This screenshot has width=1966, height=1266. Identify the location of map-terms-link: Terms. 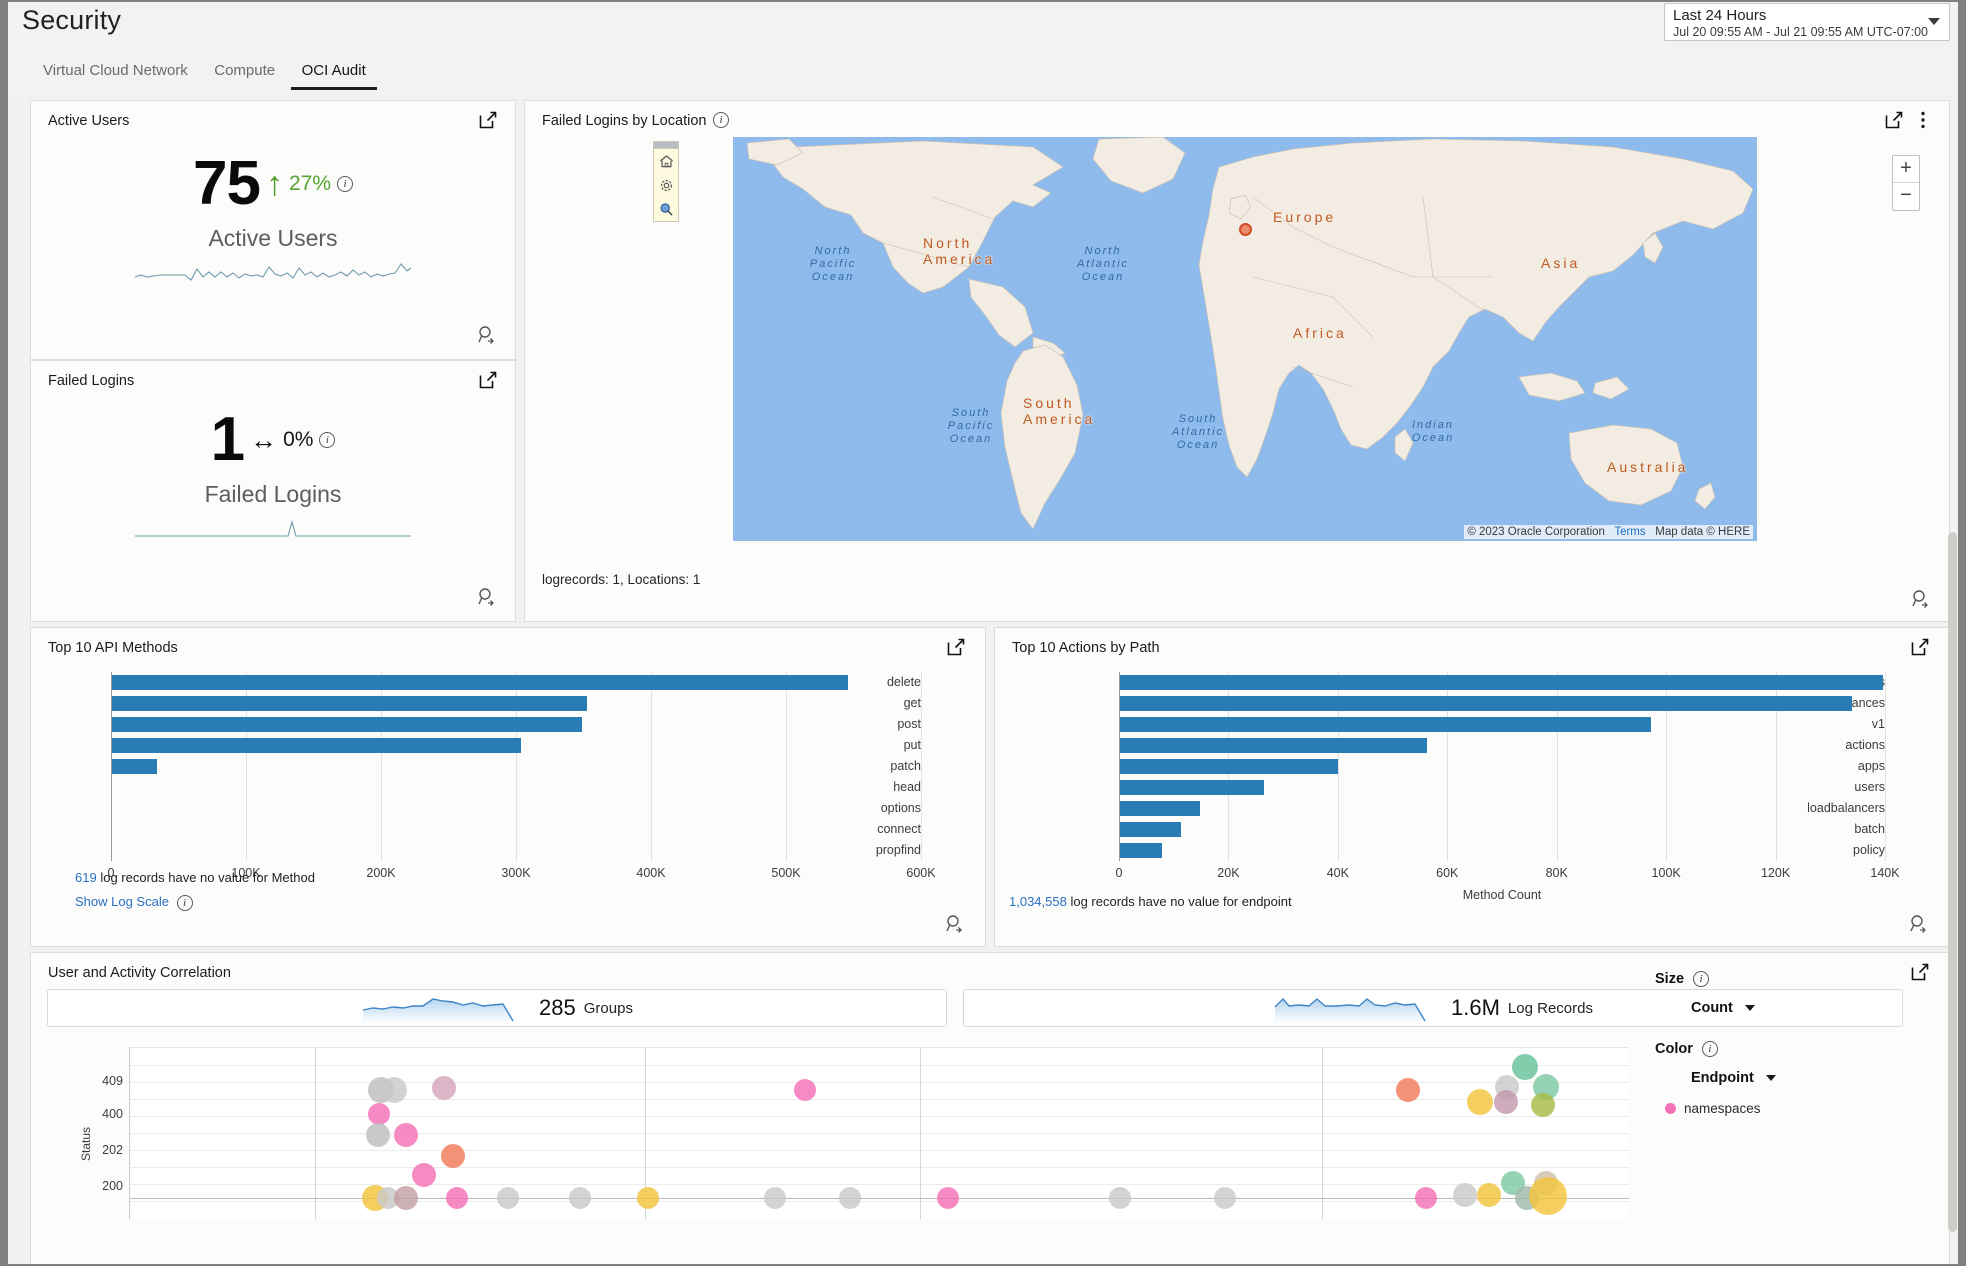
(1630, 532).